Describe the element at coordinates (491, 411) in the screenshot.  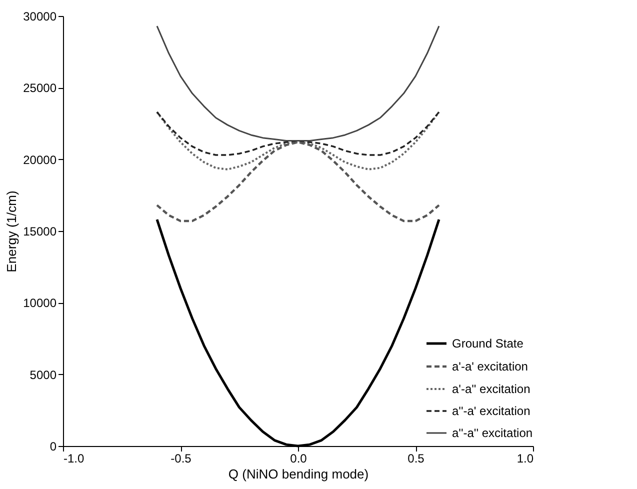
I see `legend-label: a''-a' excitation` at that location.